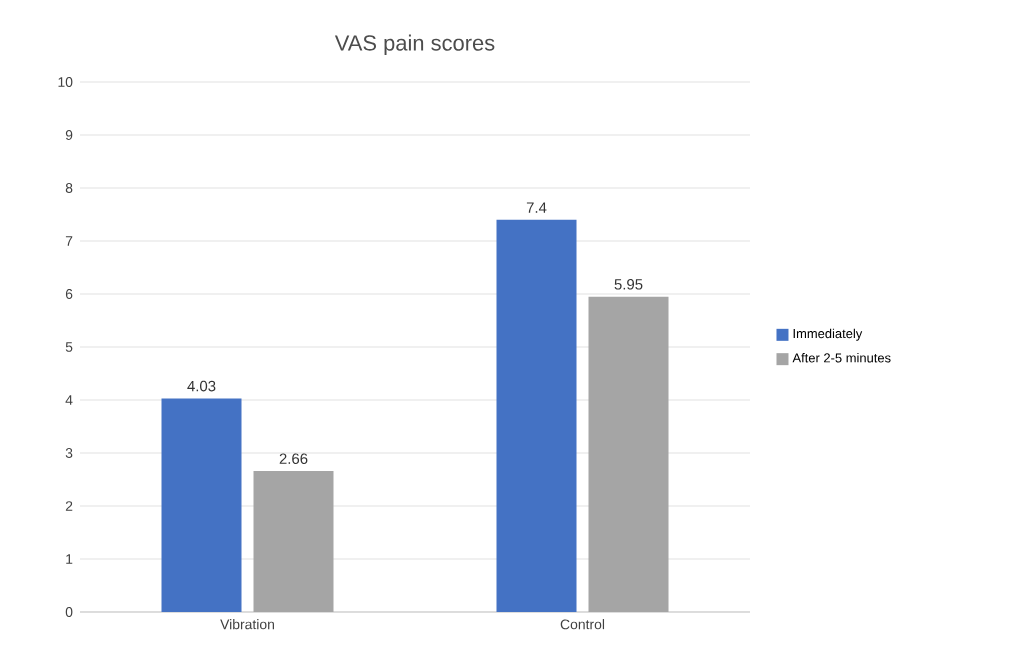 The image size is (1010, 672). I want to click on chart-title: VAS pain scores, so click(414, 45).